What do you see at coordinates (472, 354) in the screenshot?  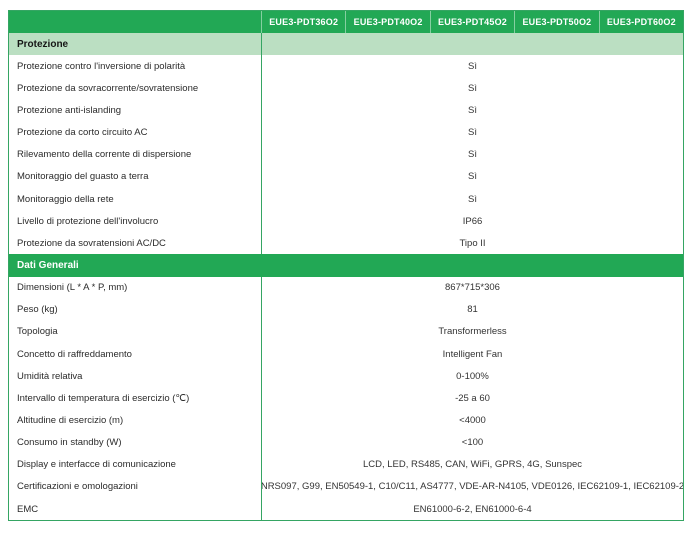 I see `row-value: Intelligent Fan` at bounding box center [472, 354].